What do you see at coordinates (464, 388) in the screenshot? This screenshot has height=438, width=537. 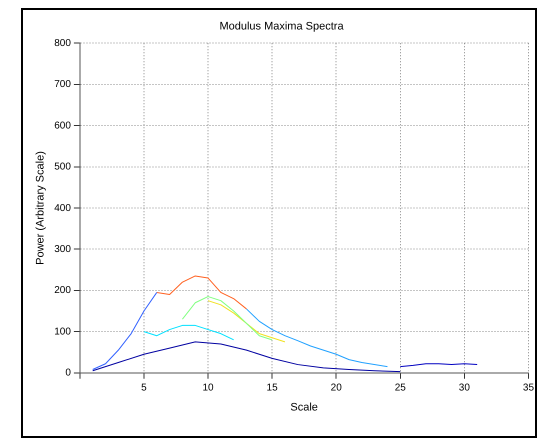 I see `x-tick-label: 30` at bounding box center [464, 388].